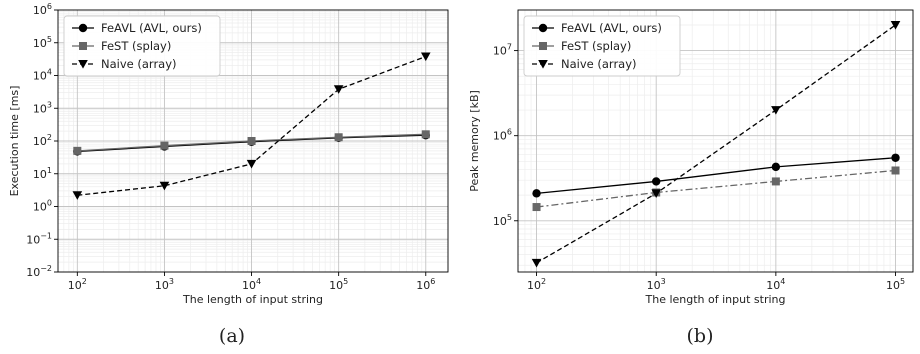 The image size is (920, 354). I want to click on y-axis-label: Execution time [ms], so click(14, 141).